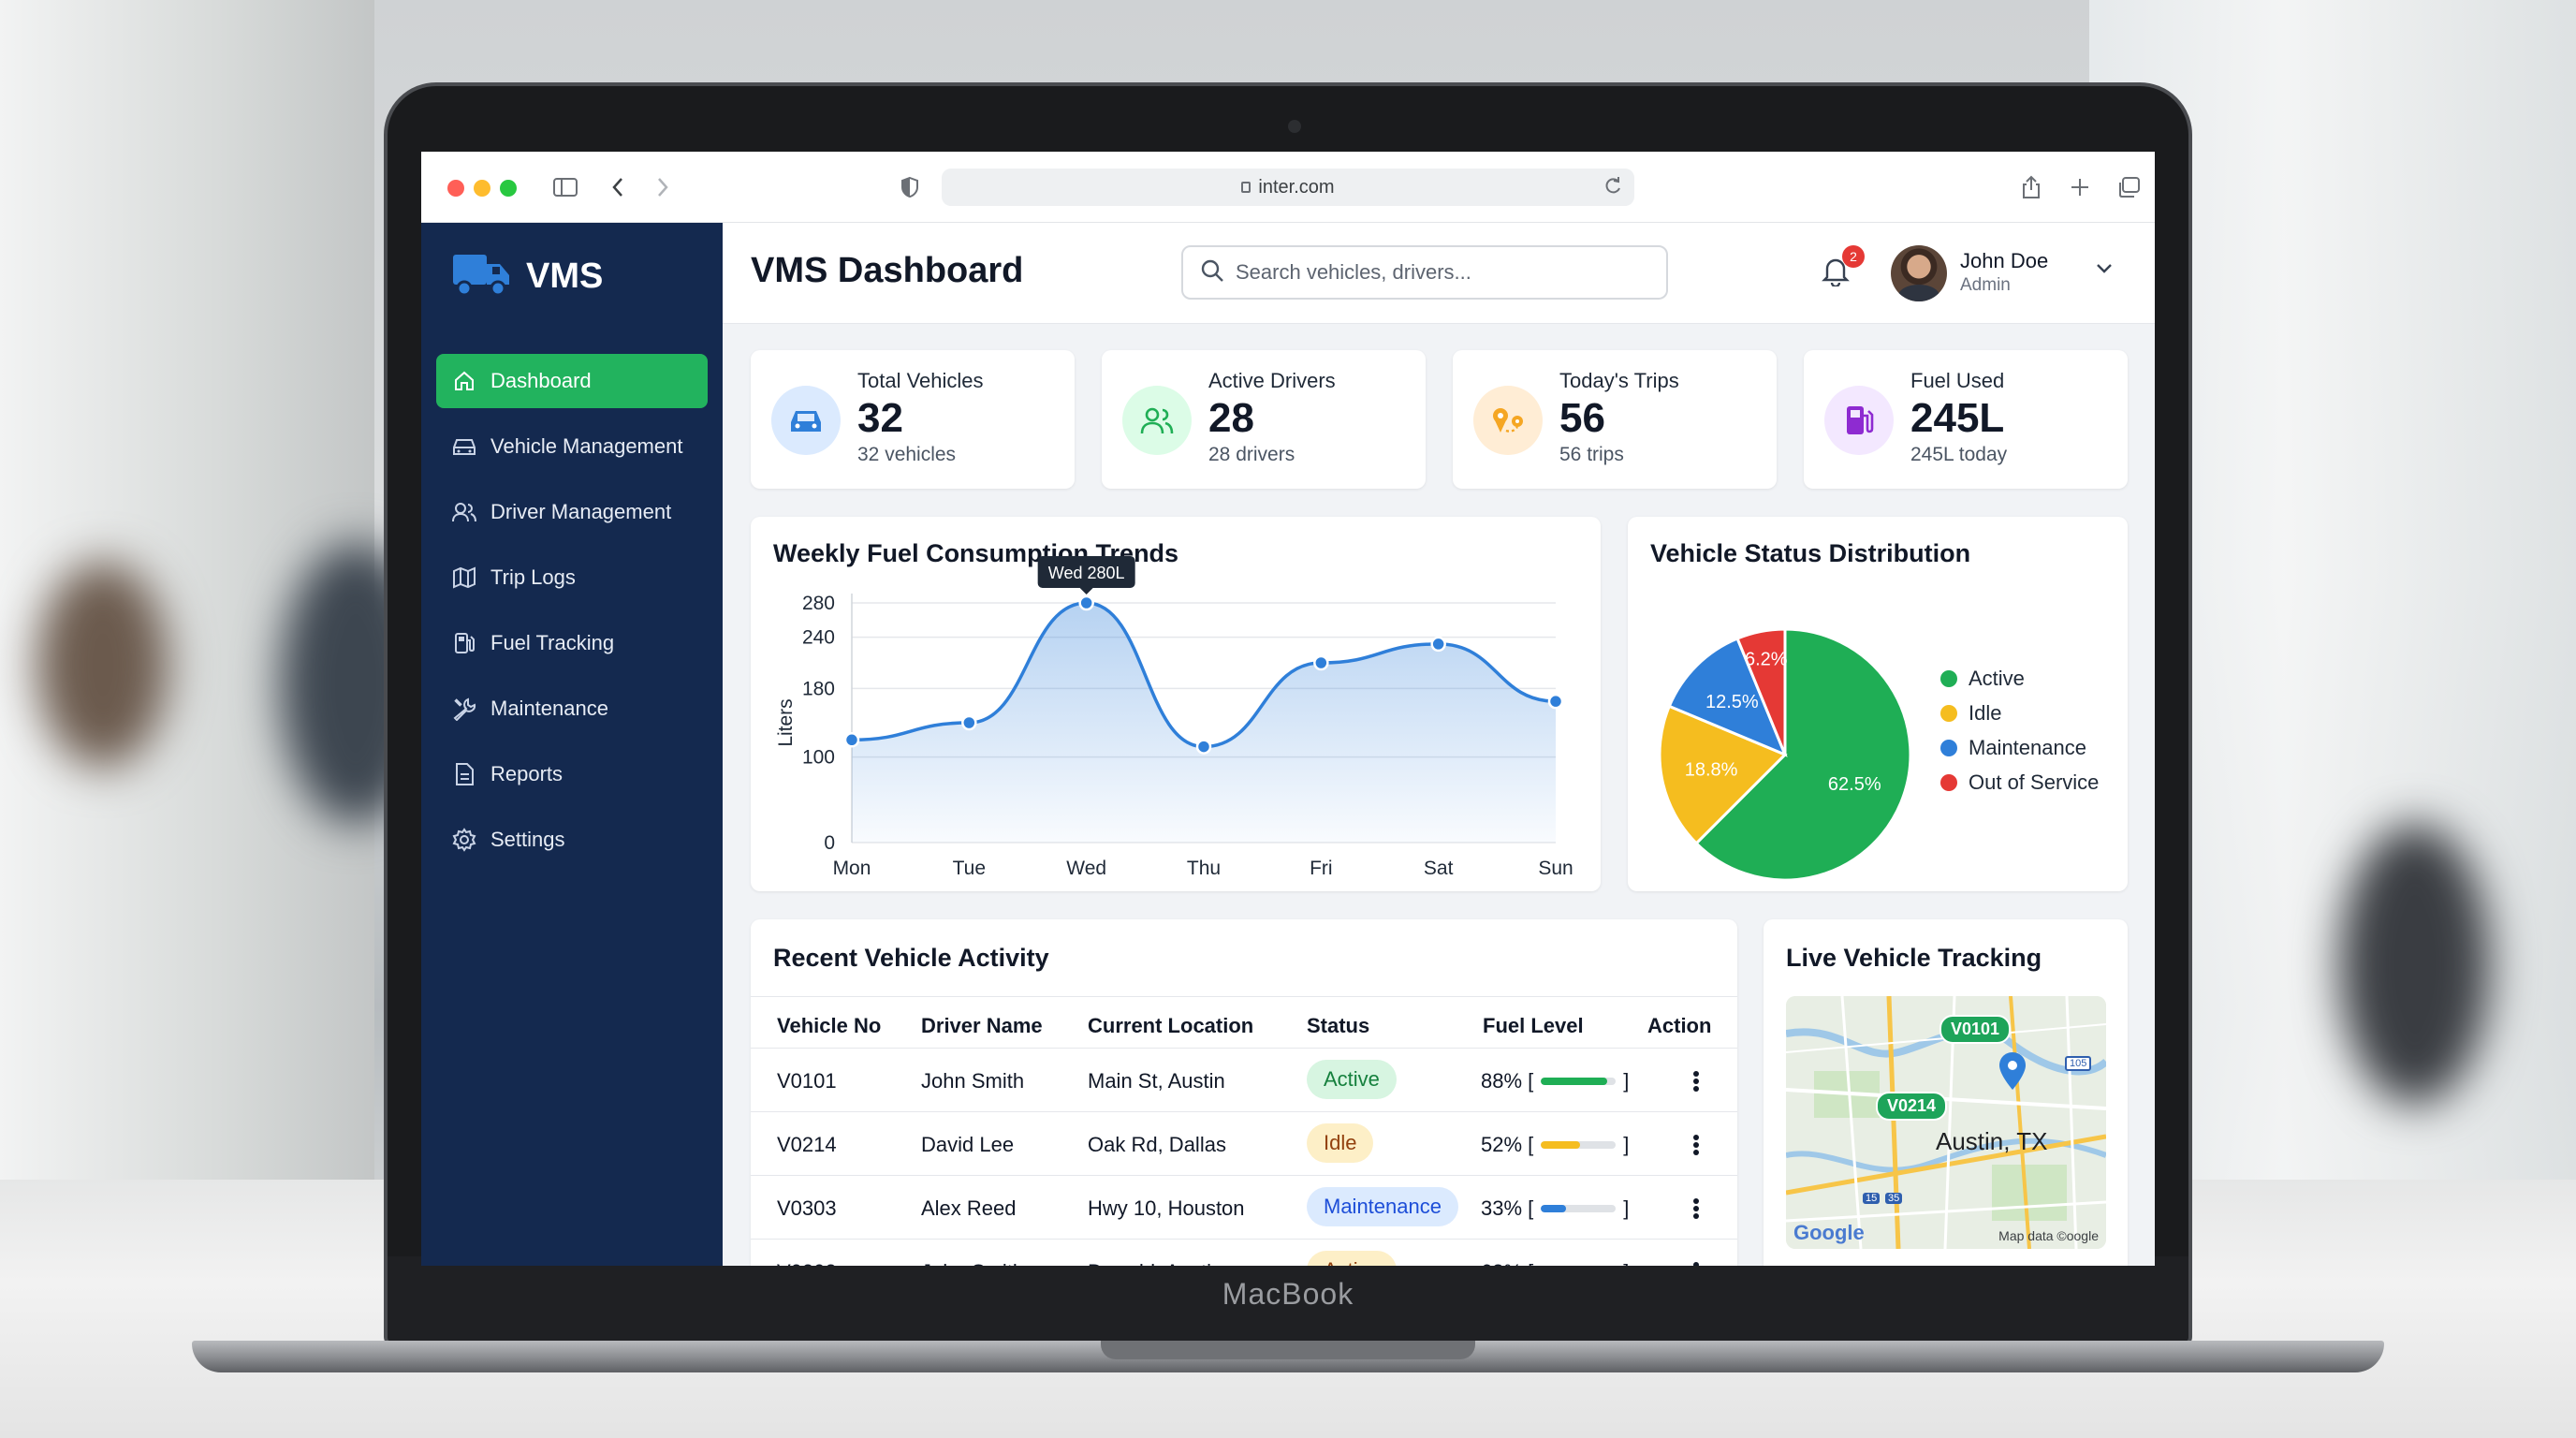 This screenshot has width=2576, height=1438. Describe the element at coordinates (818, 688) in the screenshot. I see `y-tick-label: 180` at that location.